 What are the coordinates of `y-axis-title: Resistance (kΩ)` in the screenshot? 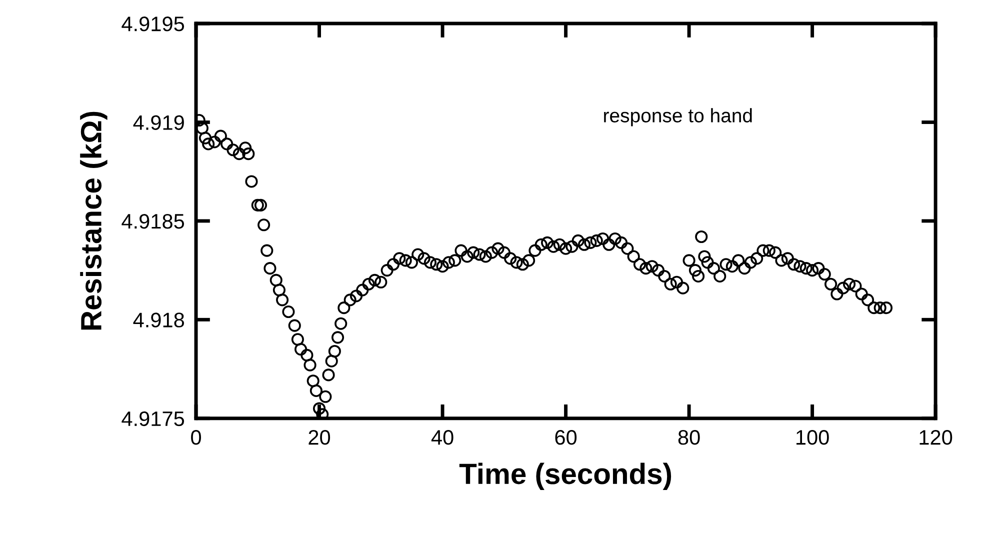 It's located at (94, 221).